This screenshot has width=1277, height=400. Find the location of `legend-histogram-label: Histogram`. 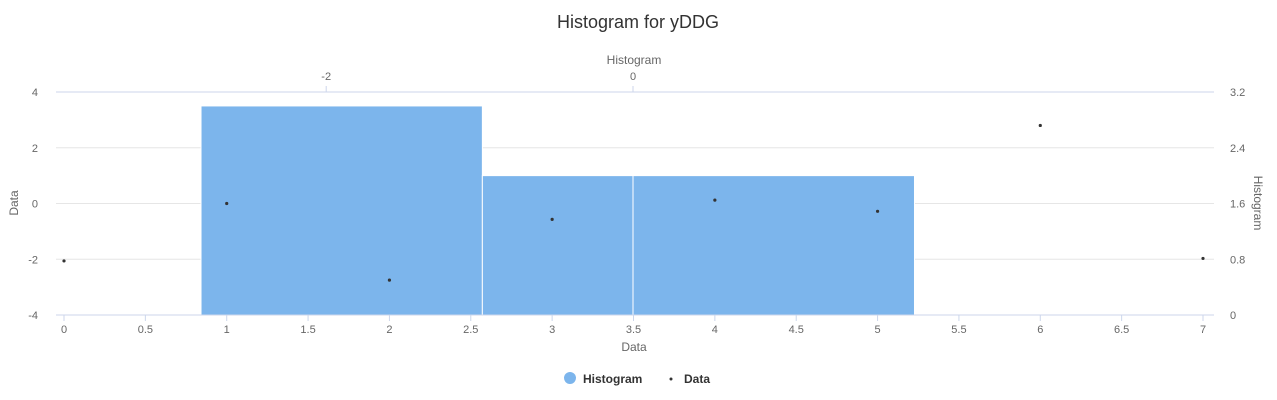

legend-histogram-label: Histogram is located at coordinates (612, 379).